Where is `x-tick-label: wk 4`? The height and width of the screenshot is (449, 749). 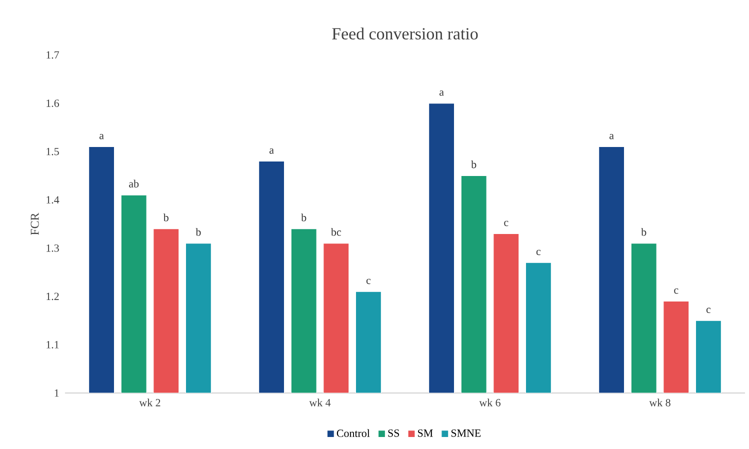 x-tick-label: wk 4 is located at coordinates (320, 402).